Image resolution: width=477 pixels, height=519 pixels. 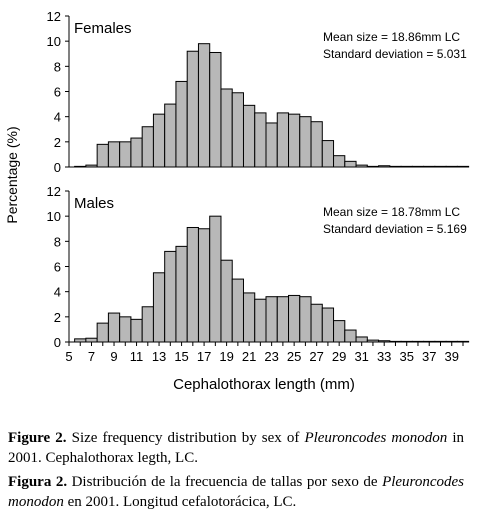 I want to click on x-tick-label: 17, so click(x=204, y=356).